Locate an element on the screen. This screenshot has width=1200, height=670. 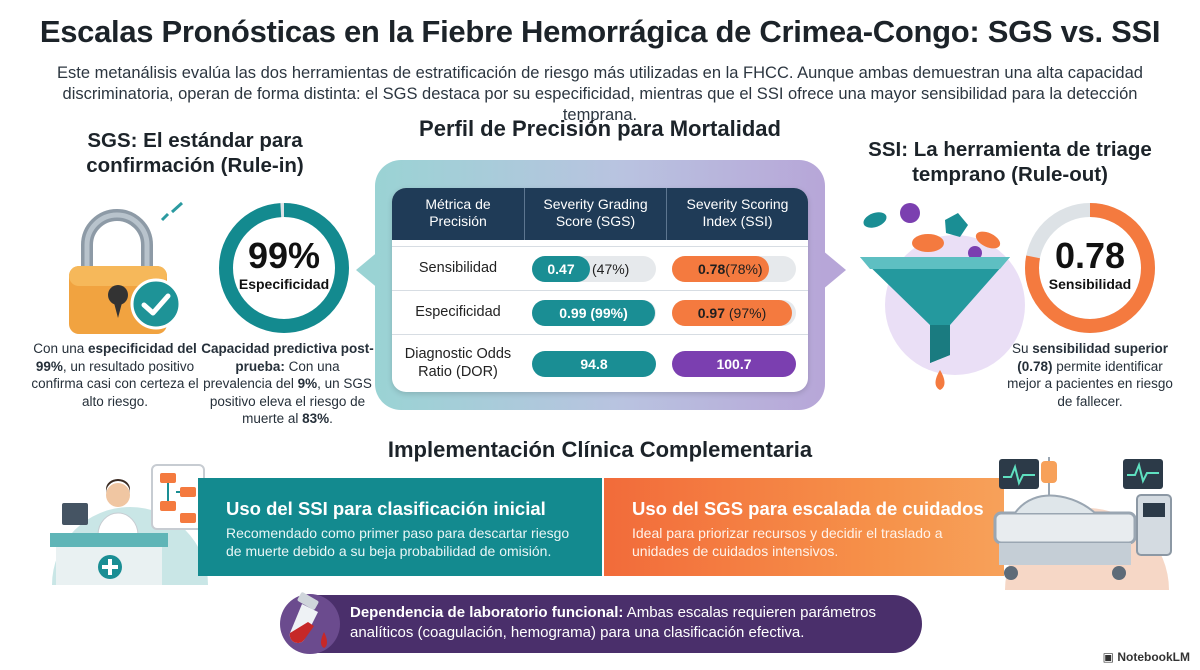
ssi-specificity-bar: 0.97 (97%) is located at coordinates (732, 313).